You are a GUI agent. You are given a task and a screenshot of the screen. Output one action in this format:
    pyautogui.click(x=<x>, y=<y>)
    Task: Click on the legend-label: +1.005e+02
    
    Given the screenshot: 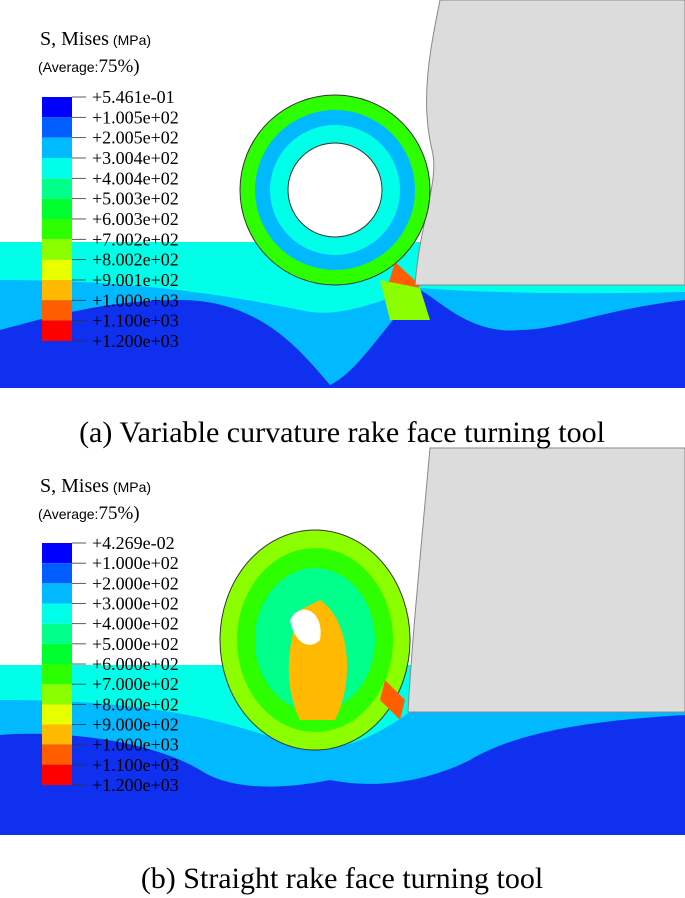 What is the action you would take?
    pyautogui.click(x=135, y=117)
    